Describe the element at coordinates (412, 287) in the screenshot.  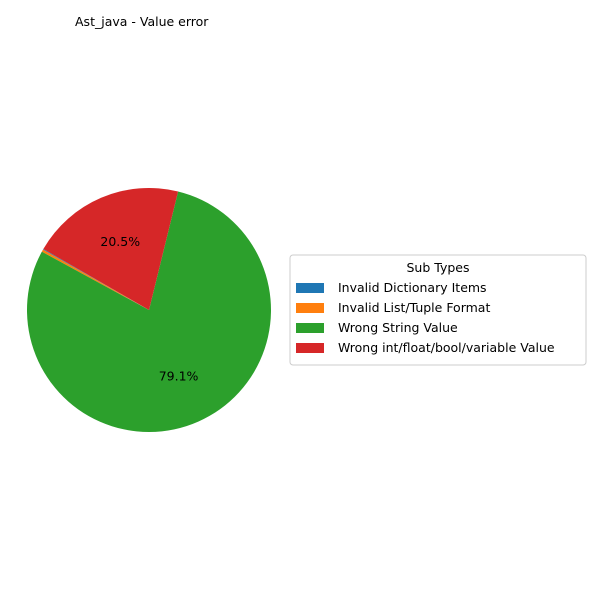
I see `legend-label: Invalid Dictionary Items` at that location.